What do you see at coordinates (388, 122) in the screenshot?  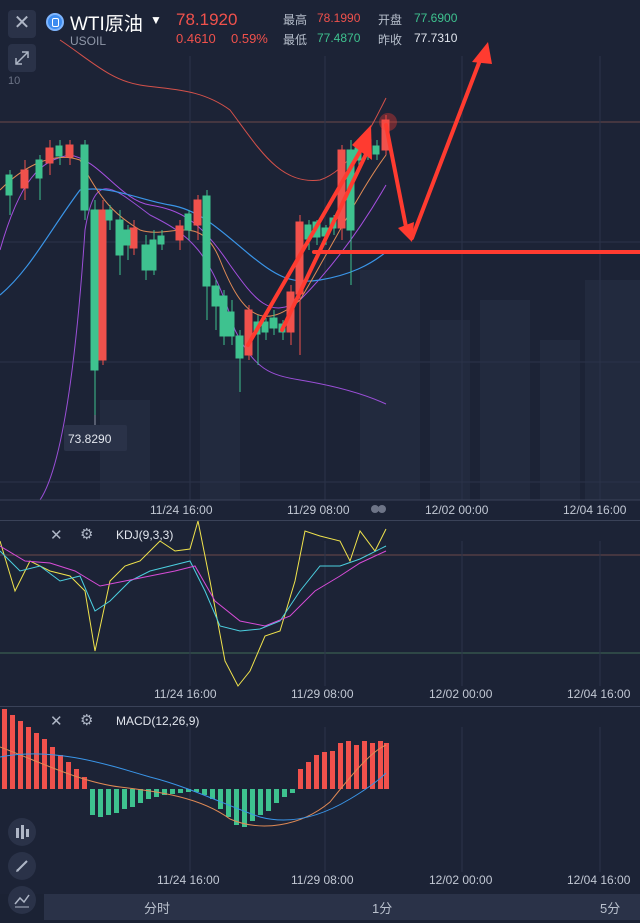 I see `last-price-glow` at bounding box center [388, 122].